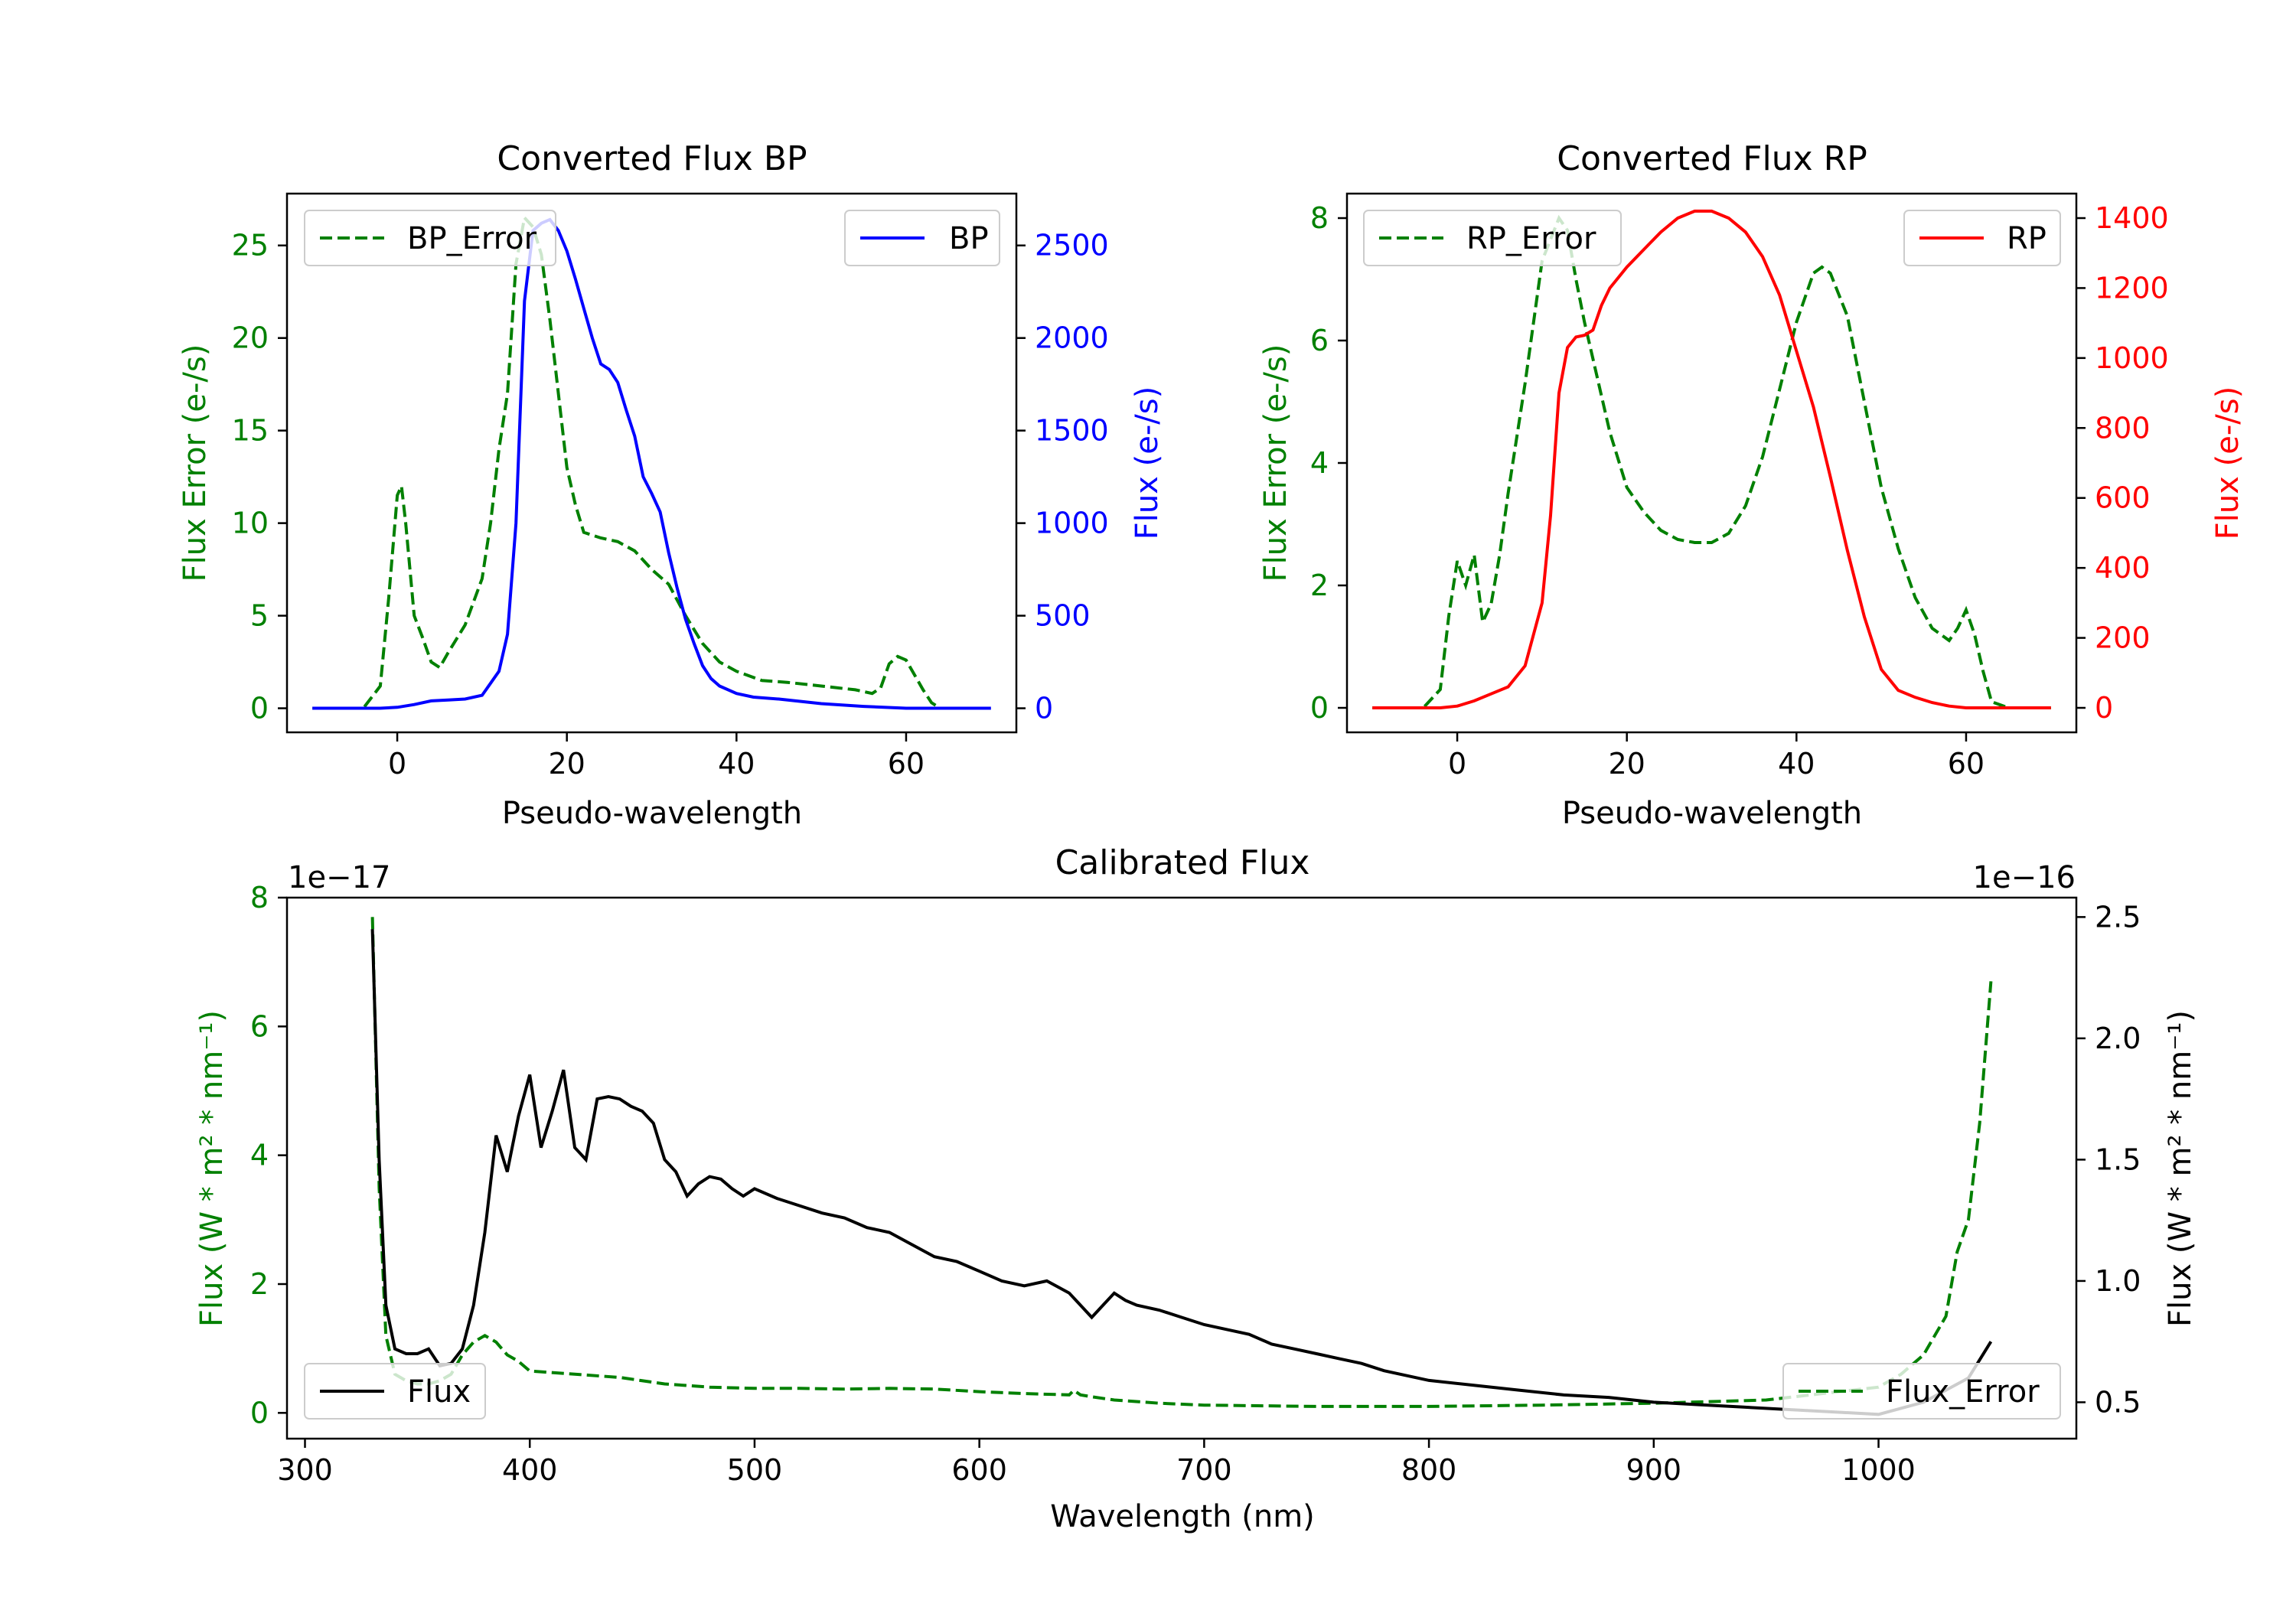 The height and width of the screenshot is (1607, 2296). Describe the element at coordinates (979, 1470) in the screenshot. I see `x-tick-label: 600` at that location.